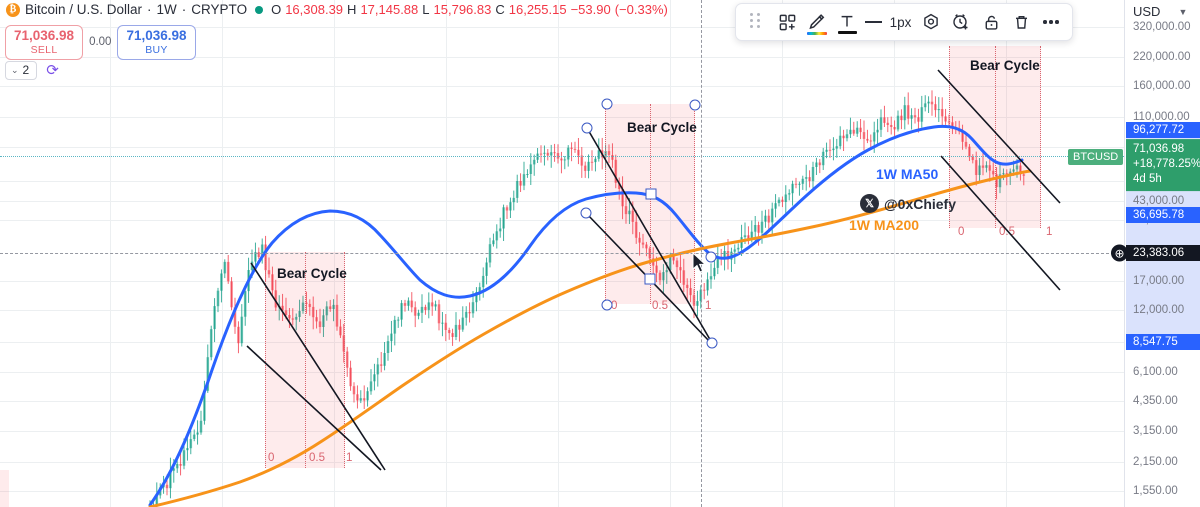 Image resolution: width=1200 pixels, height=507 pixels. What do you see at coordinates (1159, 281) in the screenshot?
I see `price-tick: 17,000.00` at bounding box center [1159, 281].